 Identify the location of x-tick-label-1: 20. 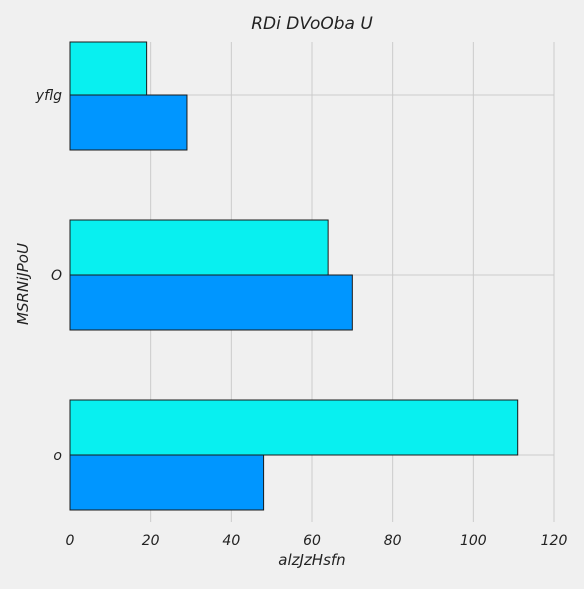
(151, 541).